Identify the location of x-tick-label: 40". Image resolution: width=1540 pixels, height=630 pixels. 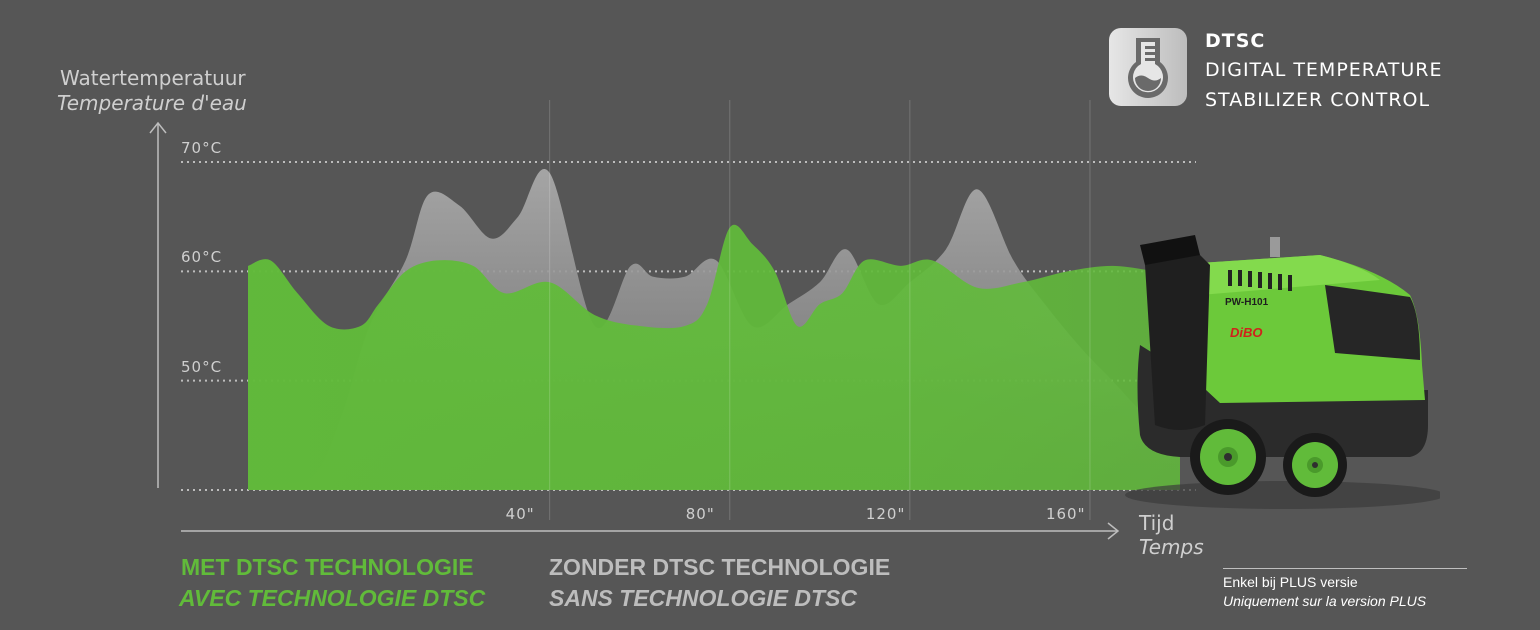
(520, 514).